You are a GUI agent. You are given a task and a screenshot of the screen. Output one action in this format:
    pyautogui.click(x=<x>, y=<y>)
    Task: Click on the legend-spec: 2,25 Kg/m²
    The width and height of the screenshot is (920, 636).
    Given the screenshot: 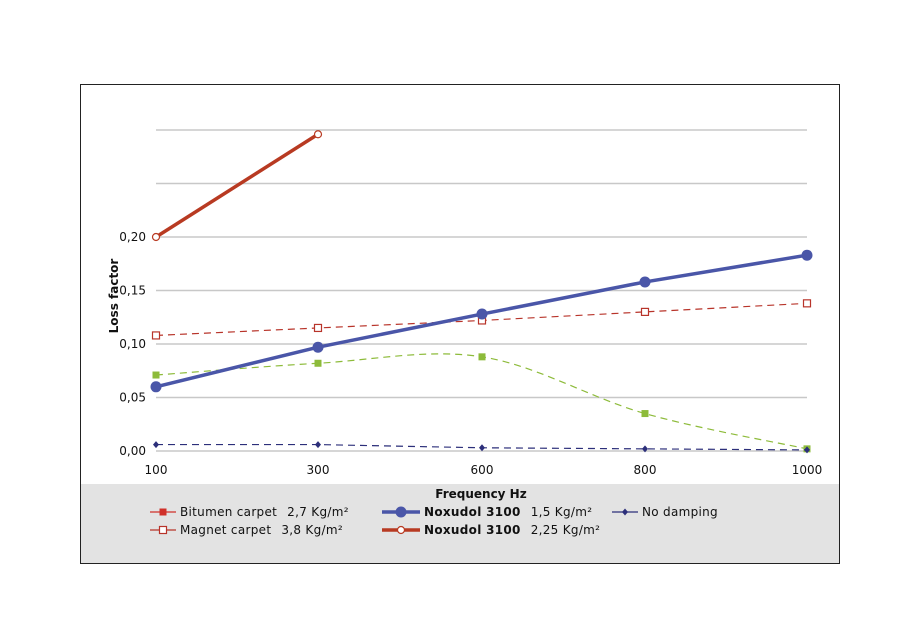 What is the action you would take?
    pyautogui.click(x=565, y=530)
    